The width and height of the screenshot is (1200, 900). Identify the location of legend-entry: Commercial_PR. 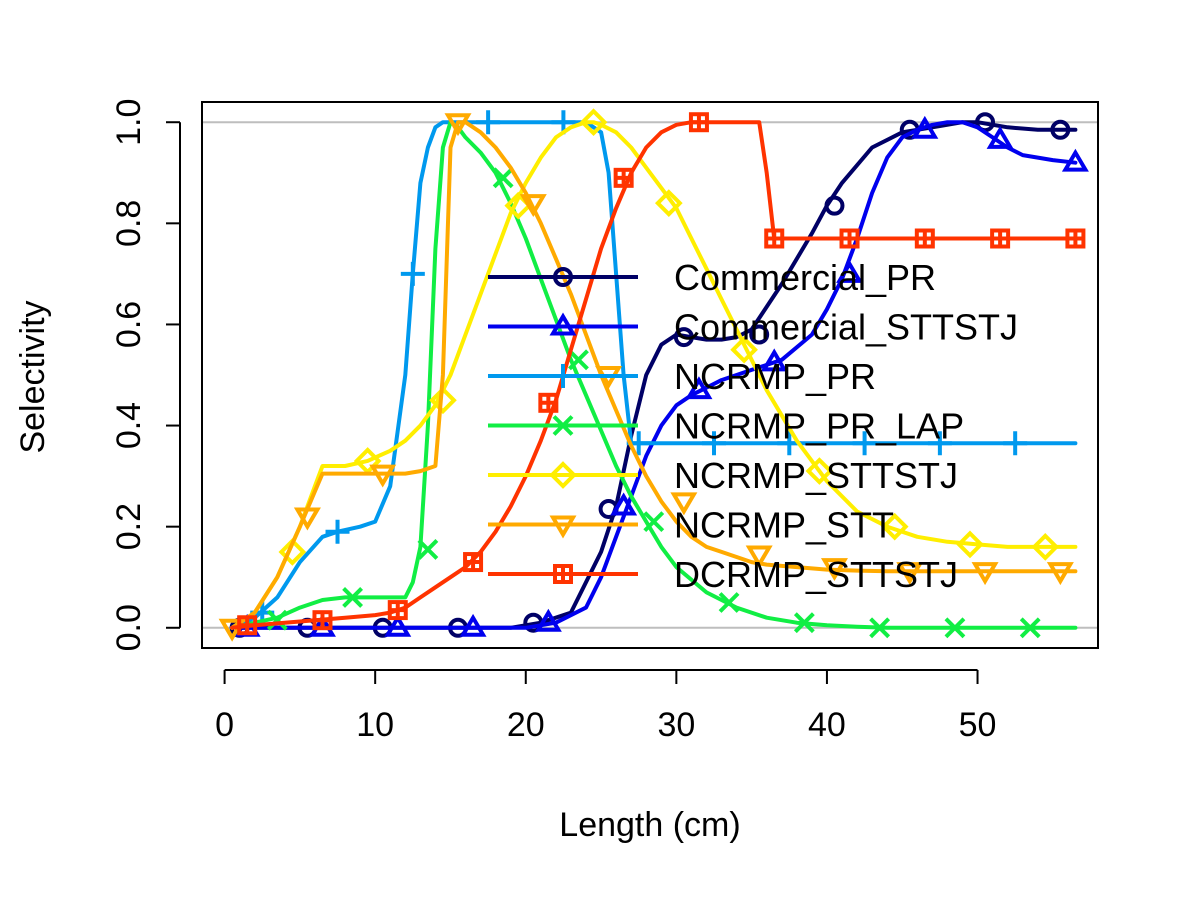
(712, 277).